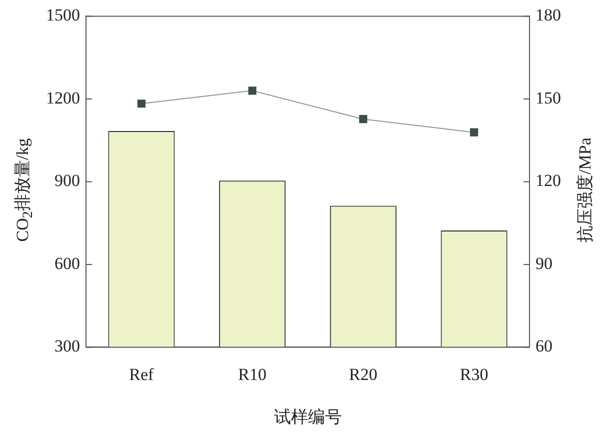  Describe the element at coordinates (548, 98) in the screenshot. I see `y2-tick-label: 150` at that location.